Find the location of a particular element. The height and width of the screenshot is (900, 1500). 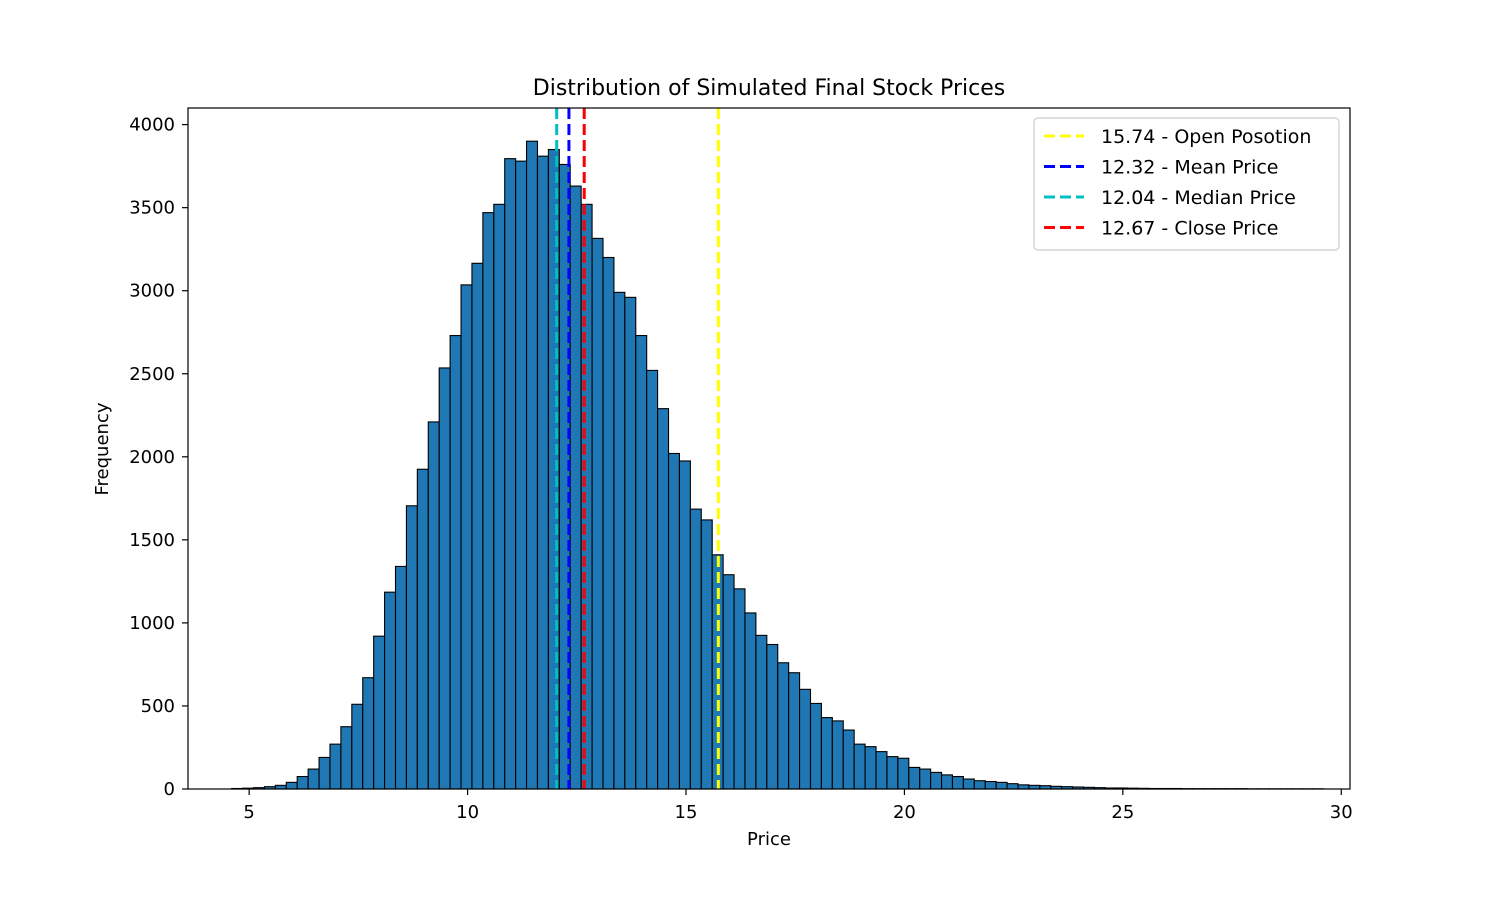

y-tick-label: 500 is located at coordinates (158, 706).